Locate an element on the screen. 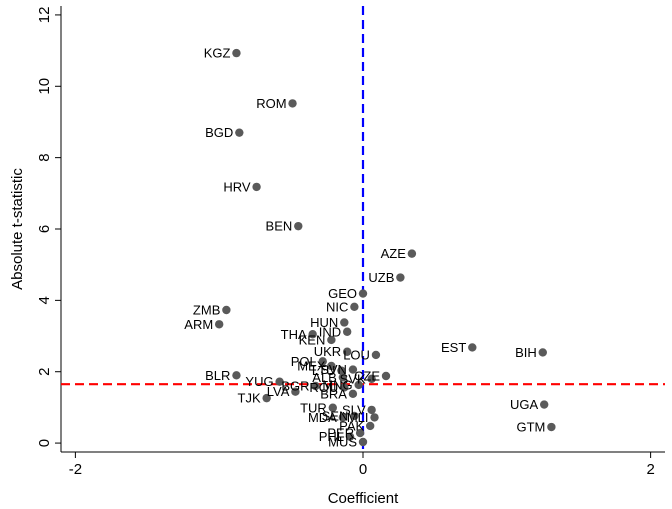 The width and height of the screenshot is (672, 509). data-point-geo is located at coordinates (363, 293).